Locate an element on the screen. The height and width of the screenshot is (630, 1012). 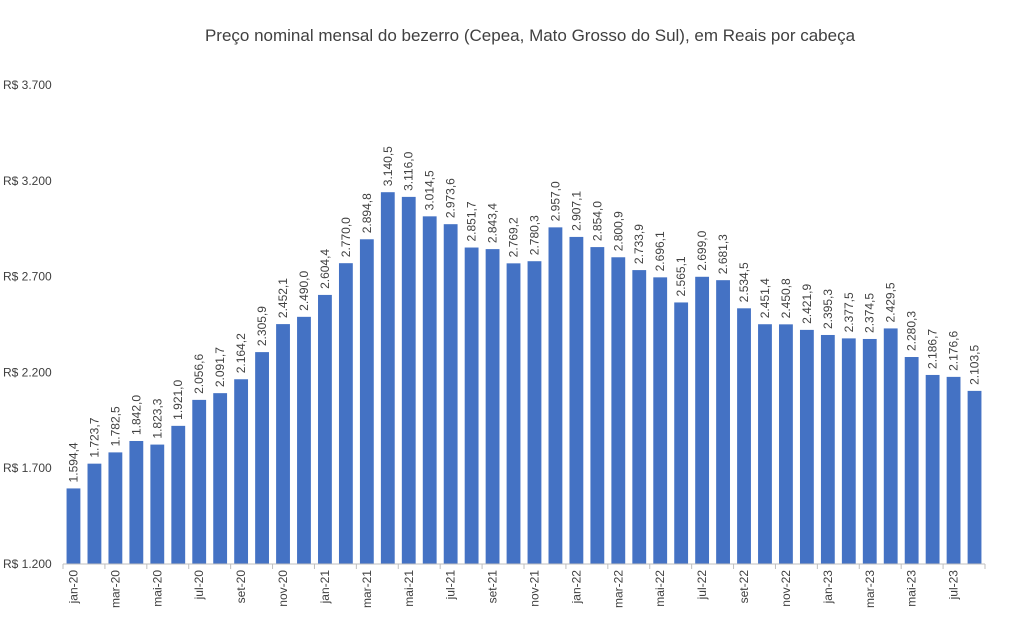
data-label: 2.395,3 is located at coordinates (828, 309).